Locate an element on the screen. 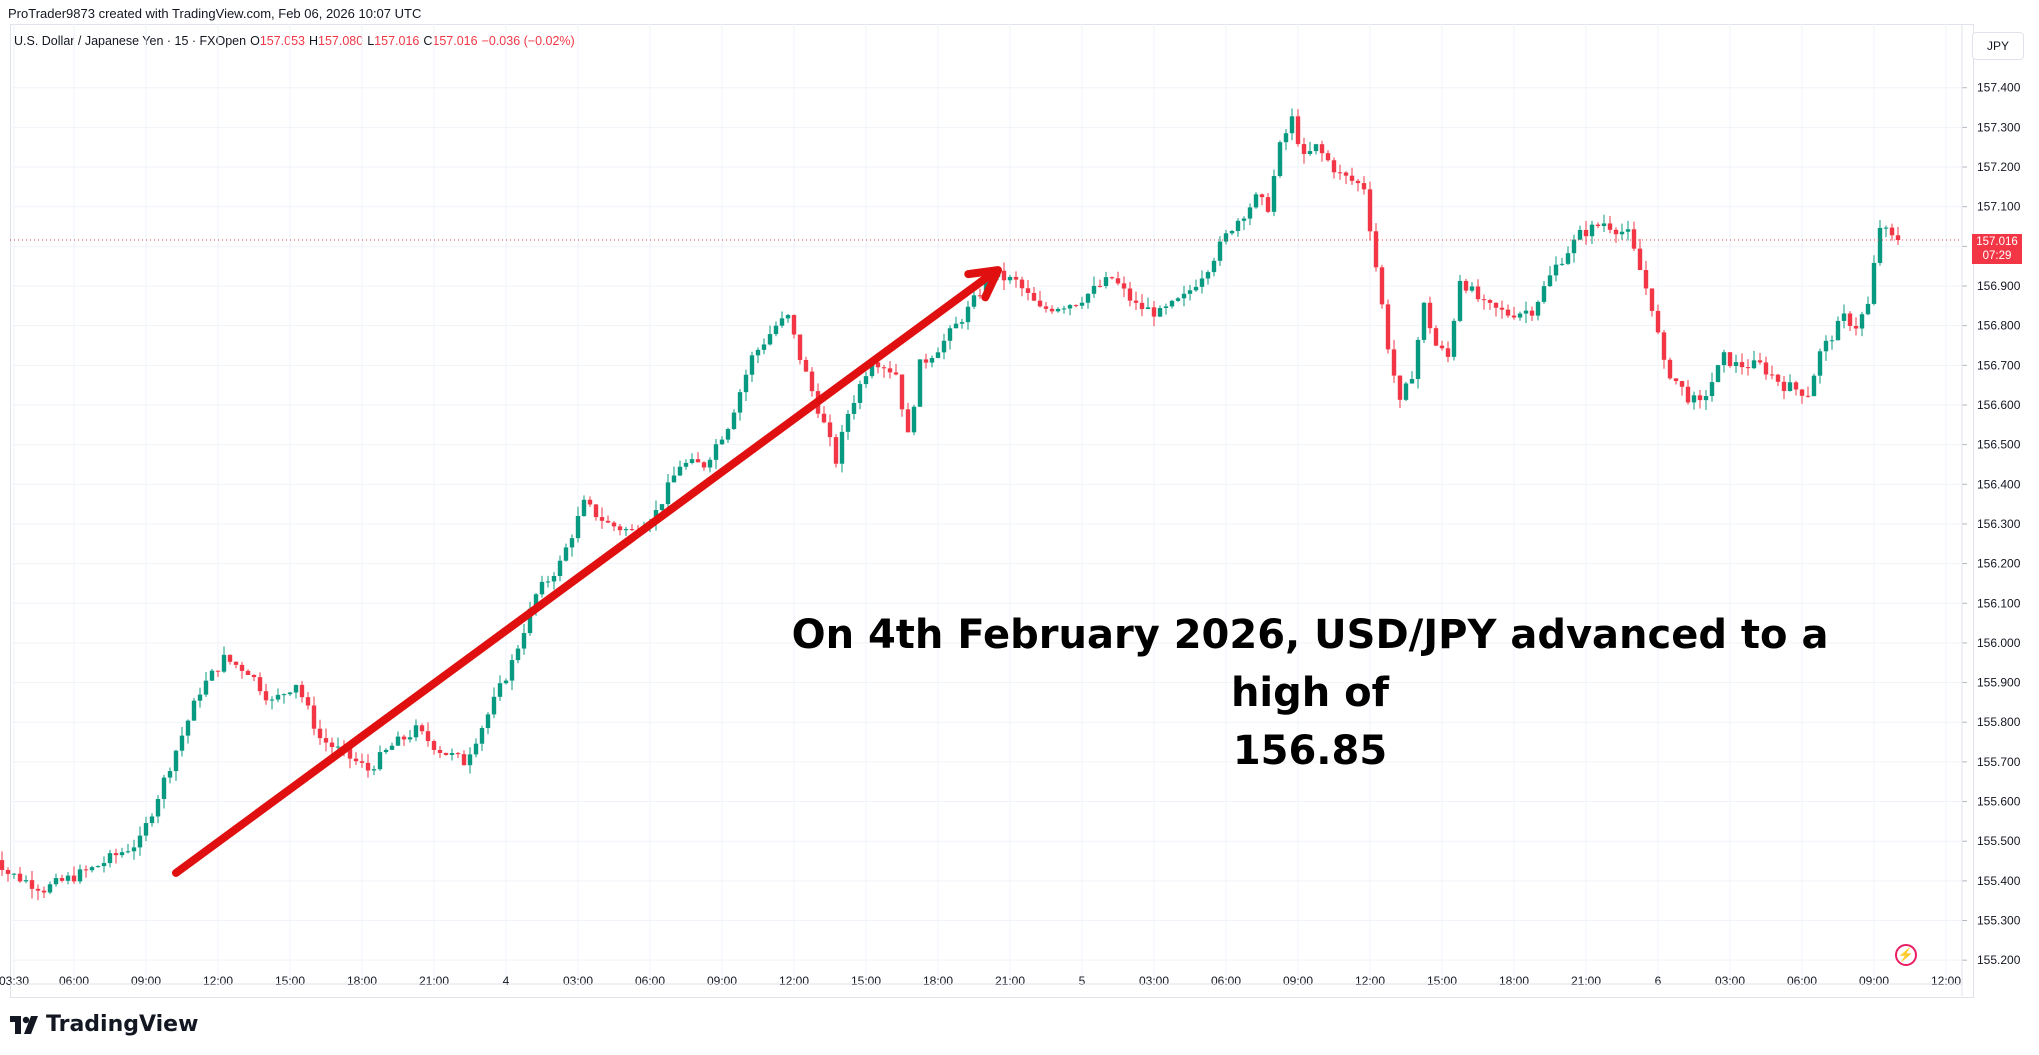  ohlc-change: −0.036 (−0.02%) is located at coordinates (528, 41).